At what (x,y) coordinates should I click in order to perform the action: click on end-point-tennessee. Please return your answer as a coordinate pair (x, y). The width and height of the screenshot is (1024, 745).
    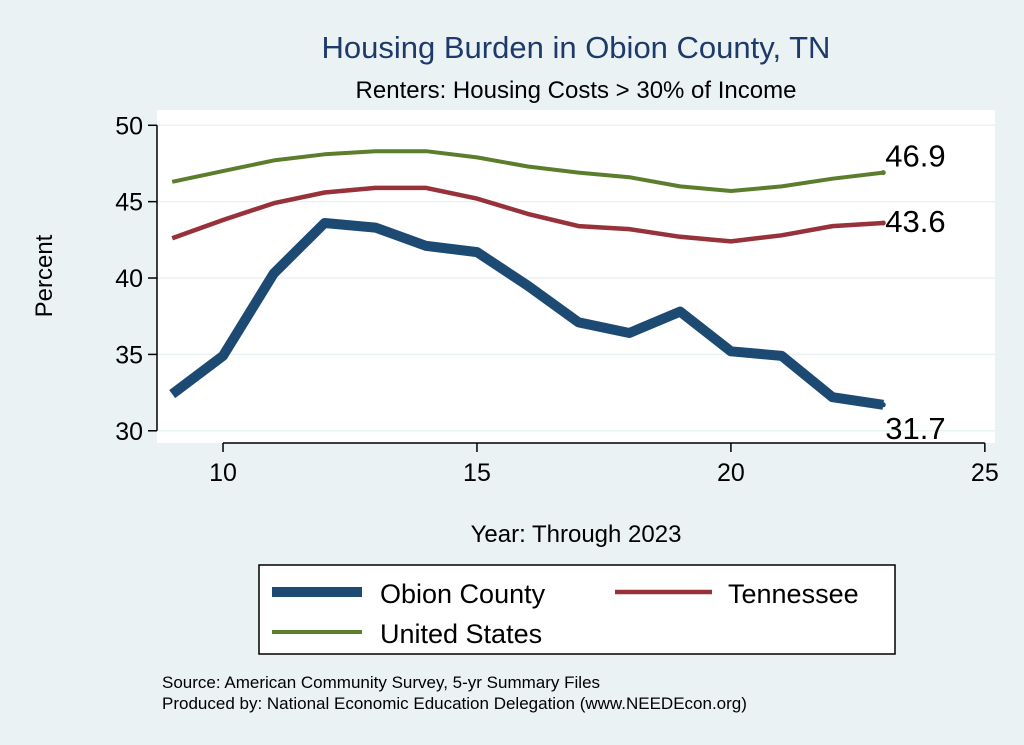
    Looking at the image, I should click on (883, 223).